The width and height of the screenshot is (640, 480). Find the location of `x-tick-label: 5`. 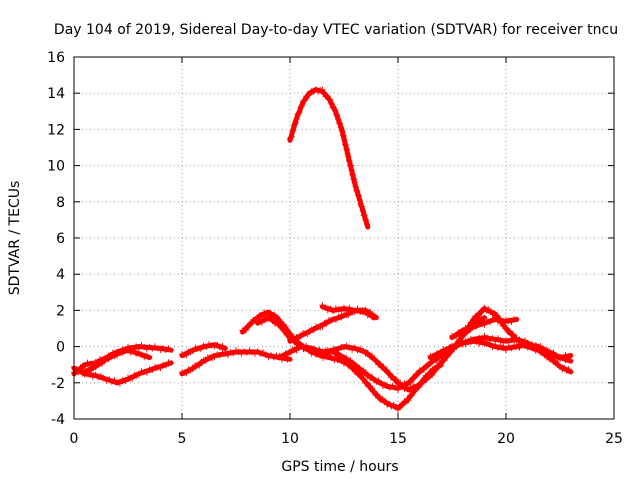

x-tick-label: 5 is located at coordinates (182, 439).